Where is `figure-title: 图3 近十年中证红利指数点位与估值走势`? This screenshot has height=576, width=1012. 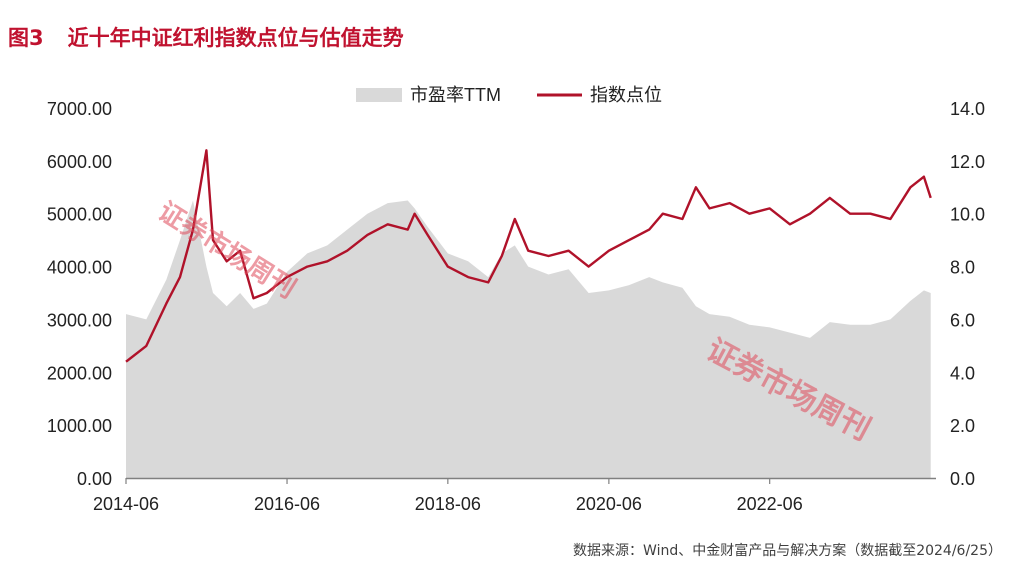
figure-title: 图3 近十年中证红利指数点位与估值走势 is located at coordinates (206, 37).